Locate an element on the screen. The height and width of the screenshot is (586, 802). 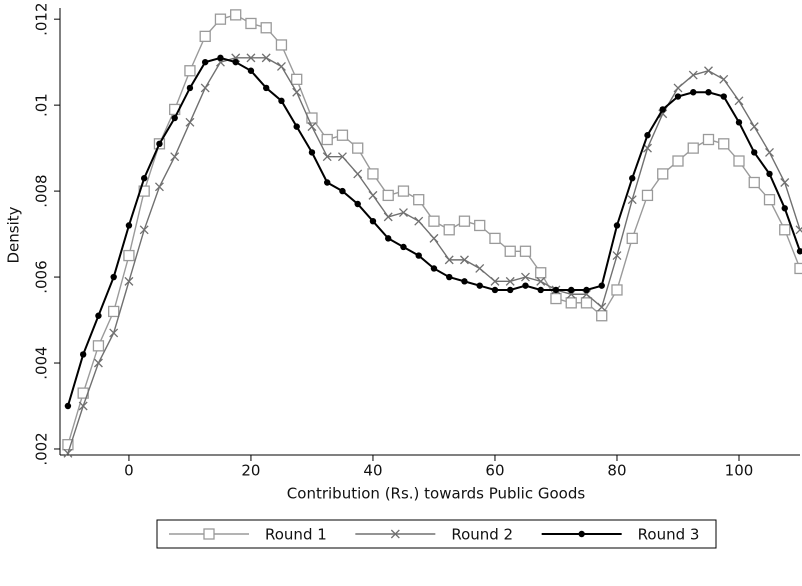
y-tick-label: .008 is located at coordinates (42, 190).